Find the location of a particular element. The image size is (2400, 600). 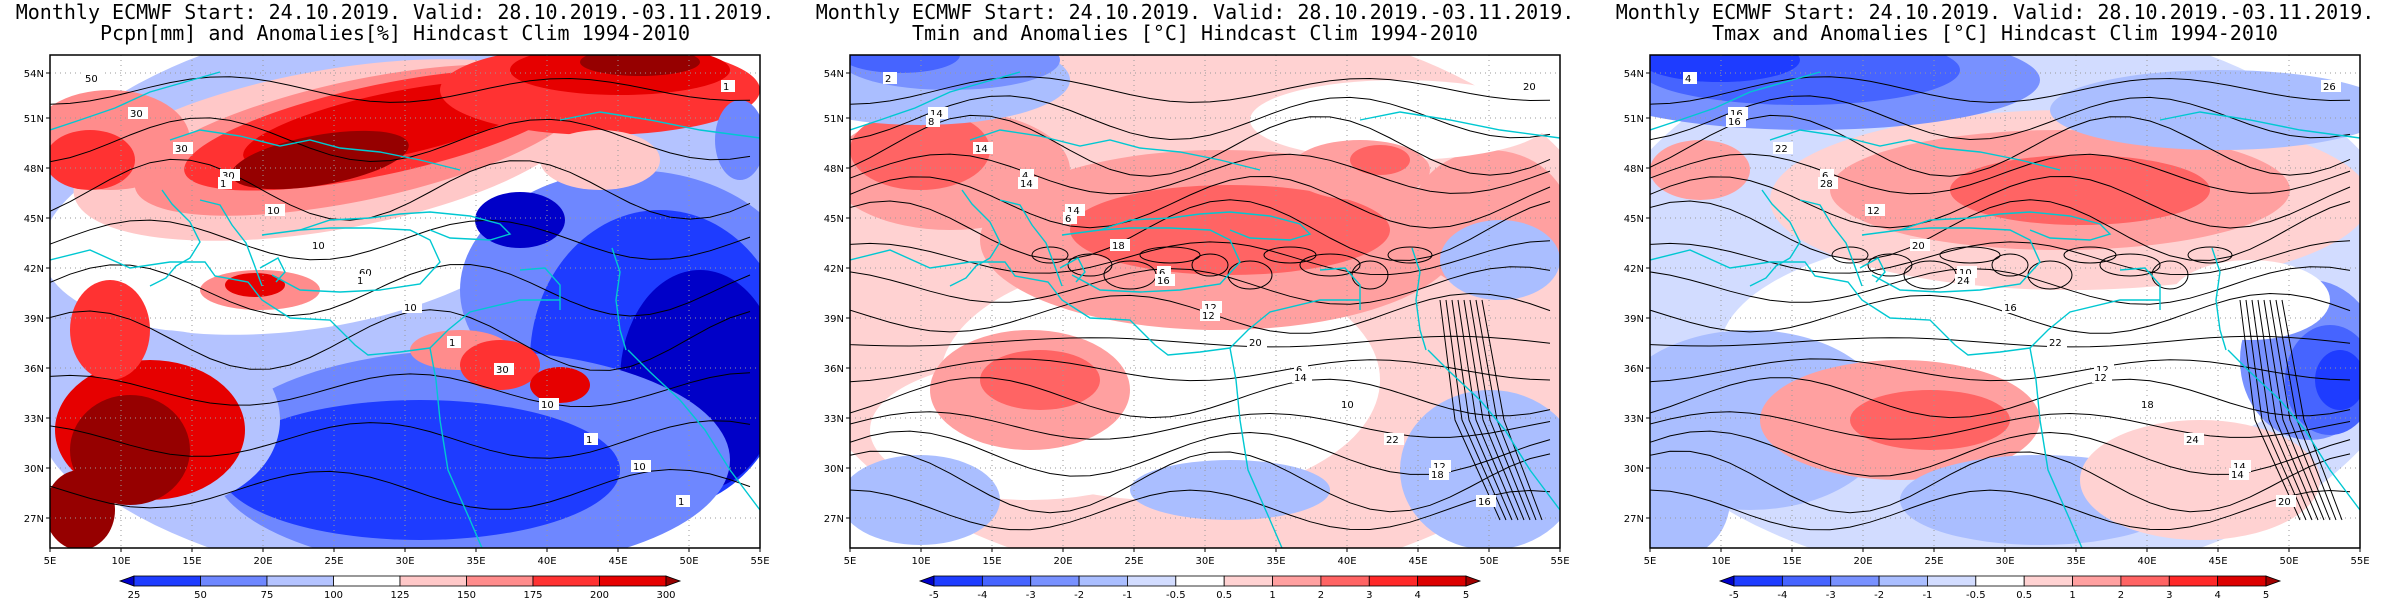

lon-label: 50E is located at coordinates (688, 561).